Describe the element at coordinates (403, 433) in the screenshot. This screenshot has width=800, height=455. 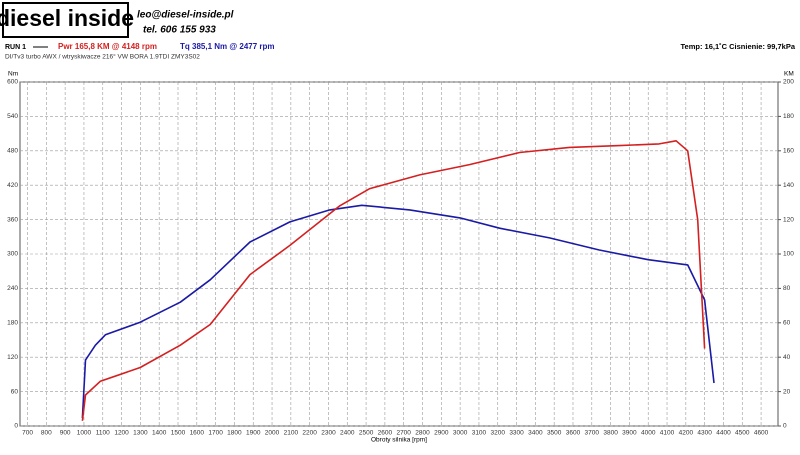
I see `x-tick-label: 2700` at that location.